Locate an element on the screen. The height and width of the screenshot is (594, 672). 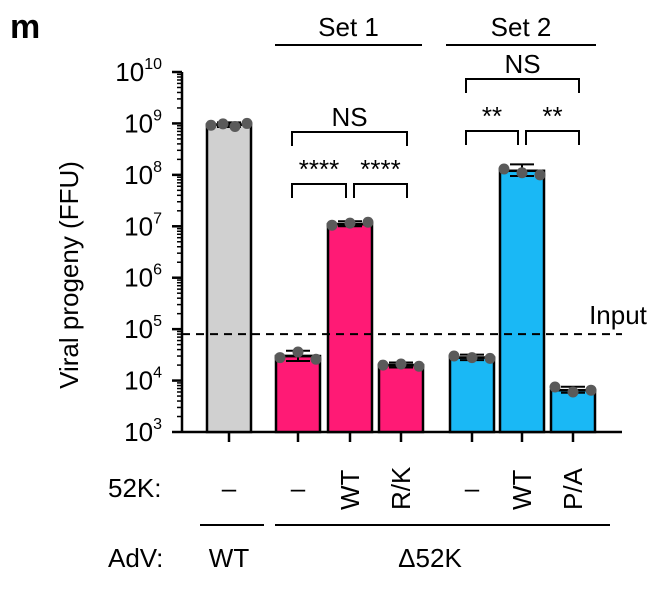
adv-label: Δ52K is located at coordinates (430, 558).